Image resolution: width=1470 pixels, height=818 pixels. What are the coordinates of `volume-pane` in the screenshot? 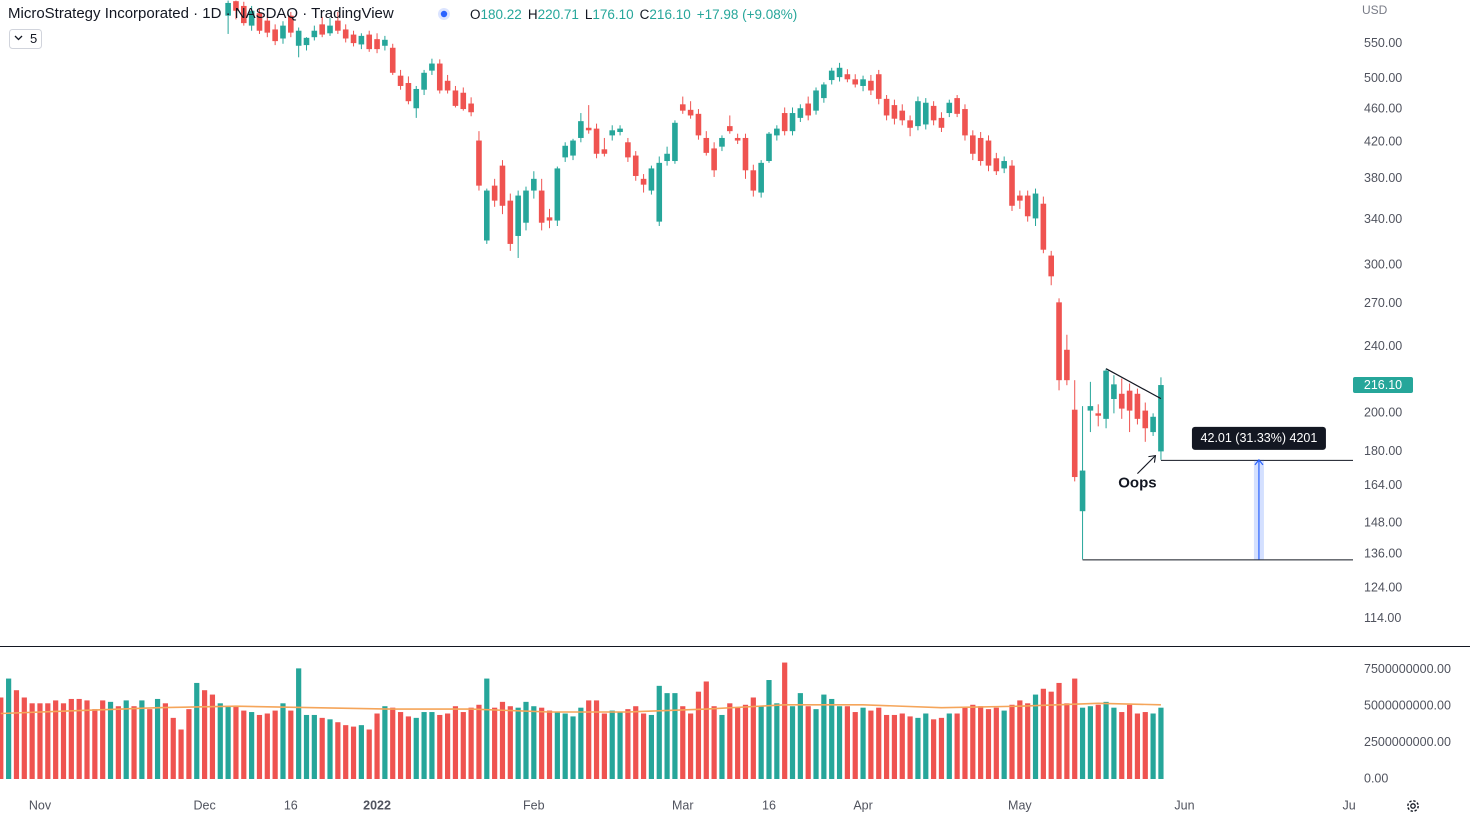 It's located at (582, 720).